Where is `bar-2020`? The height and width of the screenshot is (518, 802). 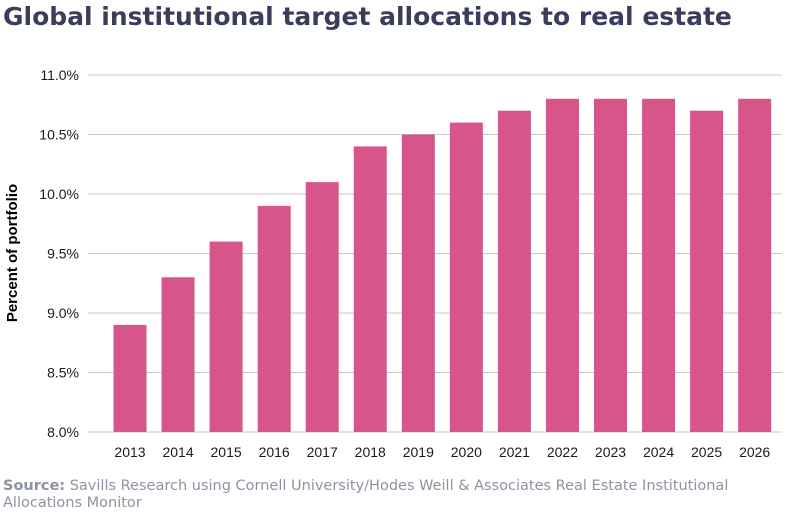
bar-2020 is located at coordinates (466, 277).